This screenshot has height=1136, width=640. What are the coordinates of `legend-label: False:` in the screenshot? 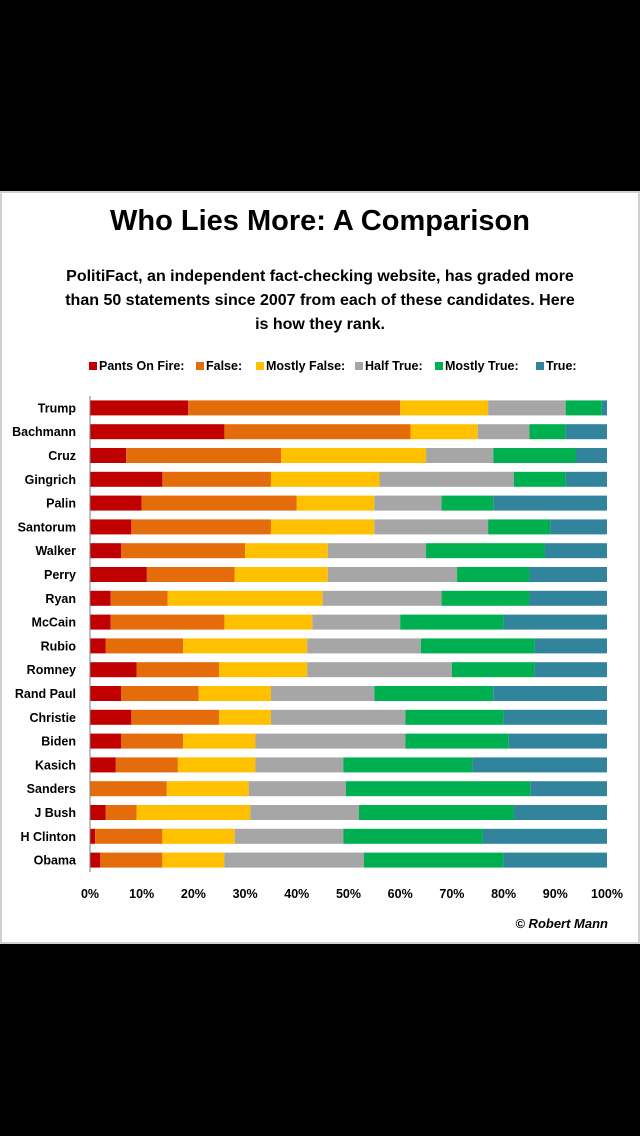 It's located at (224, 366).